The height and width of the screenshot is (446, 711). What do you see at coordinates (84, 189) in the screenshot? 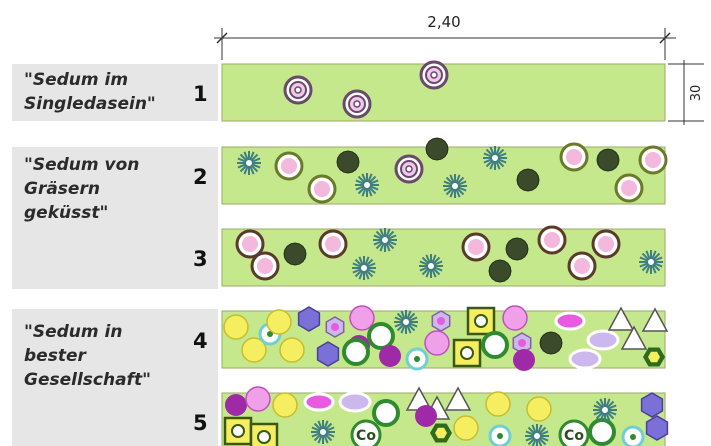
I see `group-2-label: "Sedum von Gräsern geküsst"` at bounding box center [84, 189].